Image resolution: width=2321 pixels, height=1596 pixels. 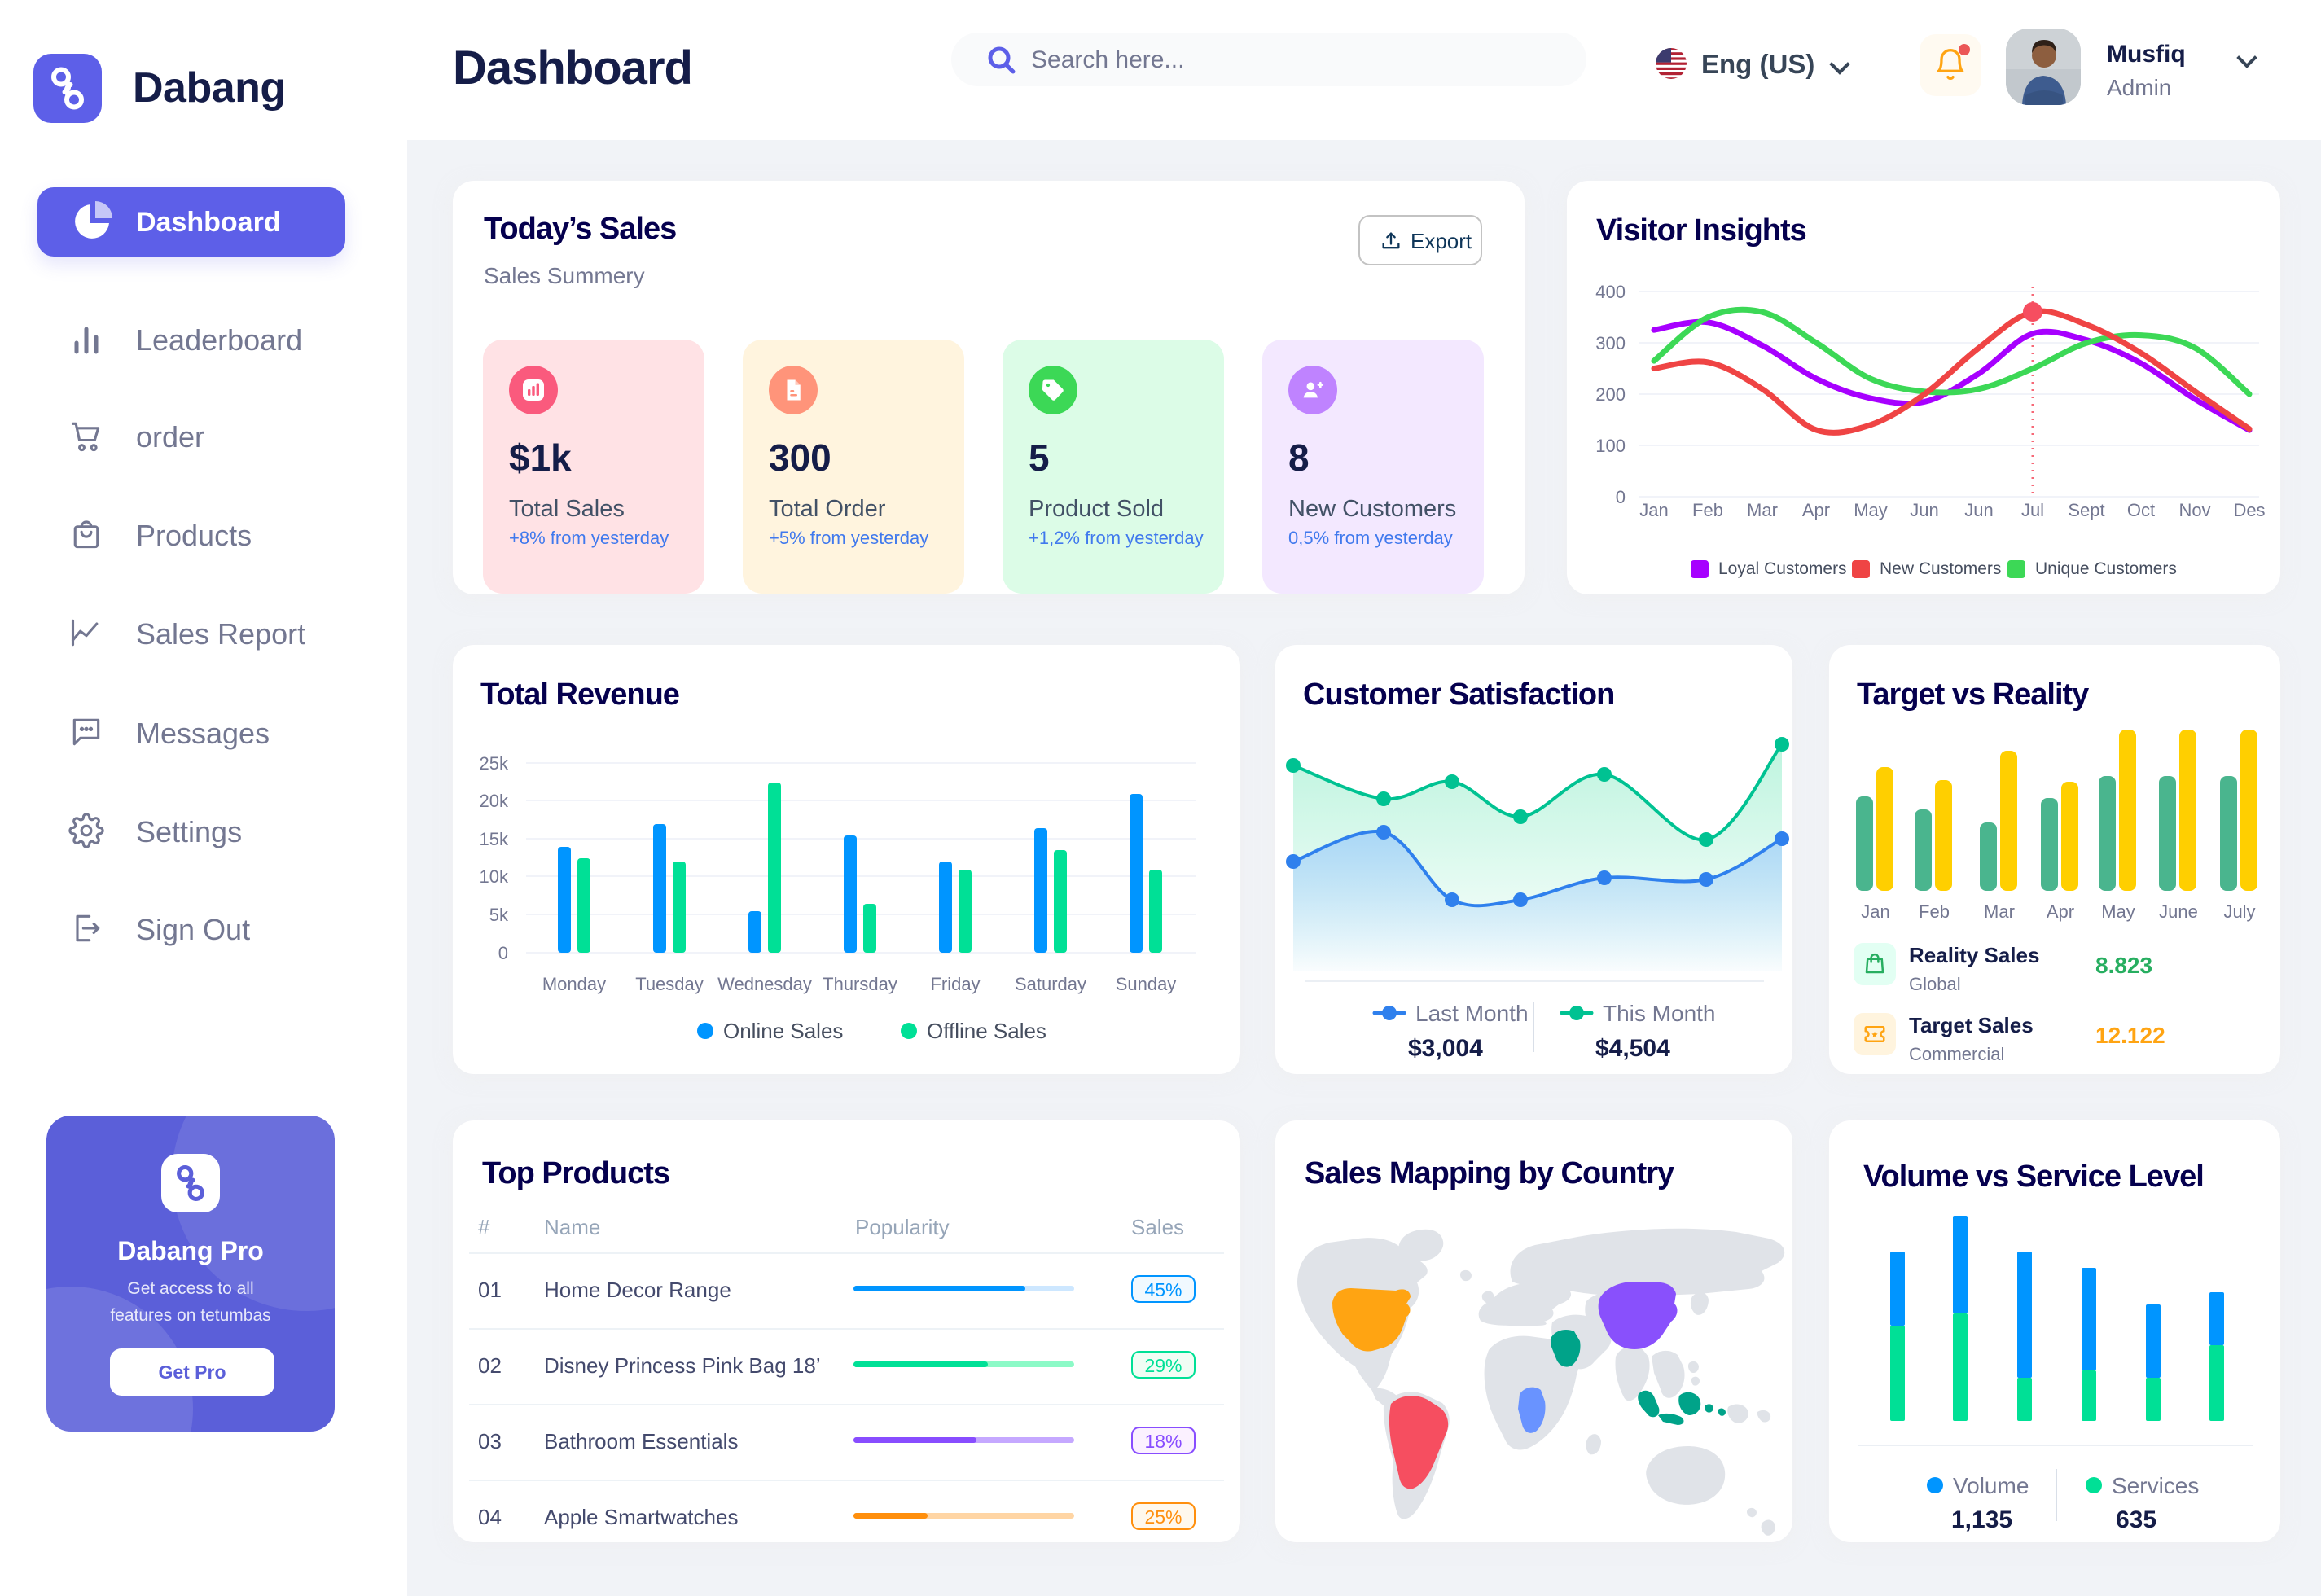 What do you see at coordinates (494, 801) in the screenshot?
I see `svg-text: 20k` at bounding box center [494, 801].